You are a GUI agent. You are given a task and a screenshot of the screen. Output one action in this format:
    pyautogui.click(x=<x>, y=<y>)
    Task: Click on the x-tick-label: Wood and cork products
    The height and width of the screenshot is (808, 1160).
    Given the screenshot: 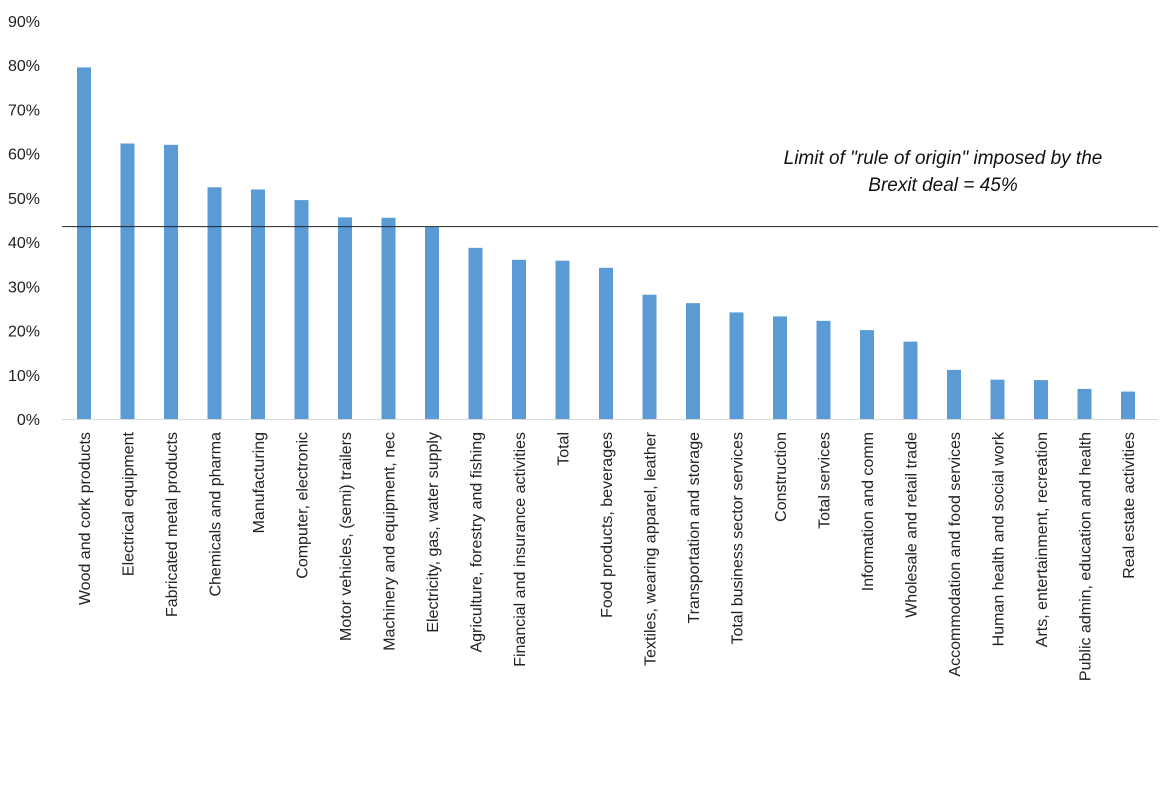 What is the action you would take?
    pyautogui.click(x=85, y=518)
    